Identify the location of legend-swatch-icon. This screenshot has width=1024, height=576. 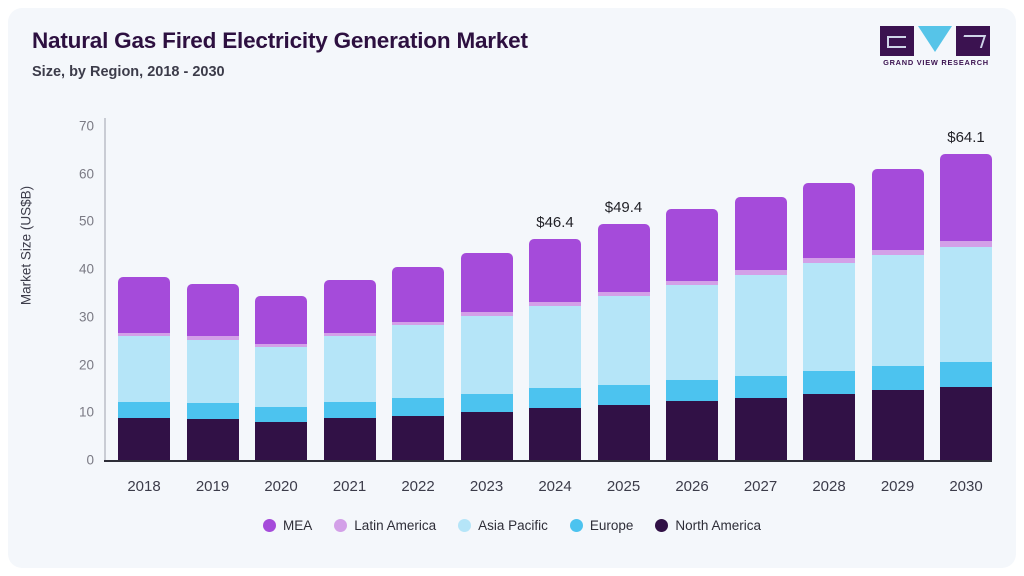
(341, 525).